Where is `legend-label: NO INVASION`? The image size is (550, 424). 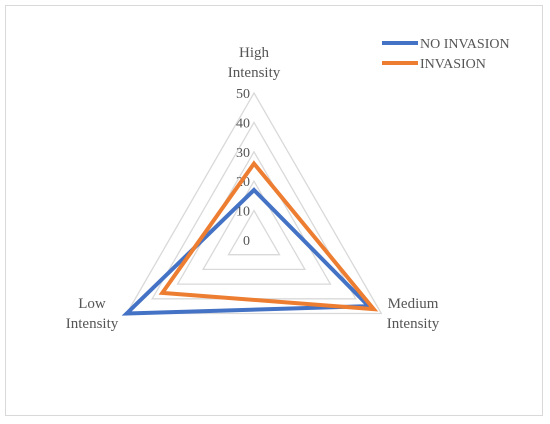 legend-label: NO INVASION is located at coordinates (465, 44).